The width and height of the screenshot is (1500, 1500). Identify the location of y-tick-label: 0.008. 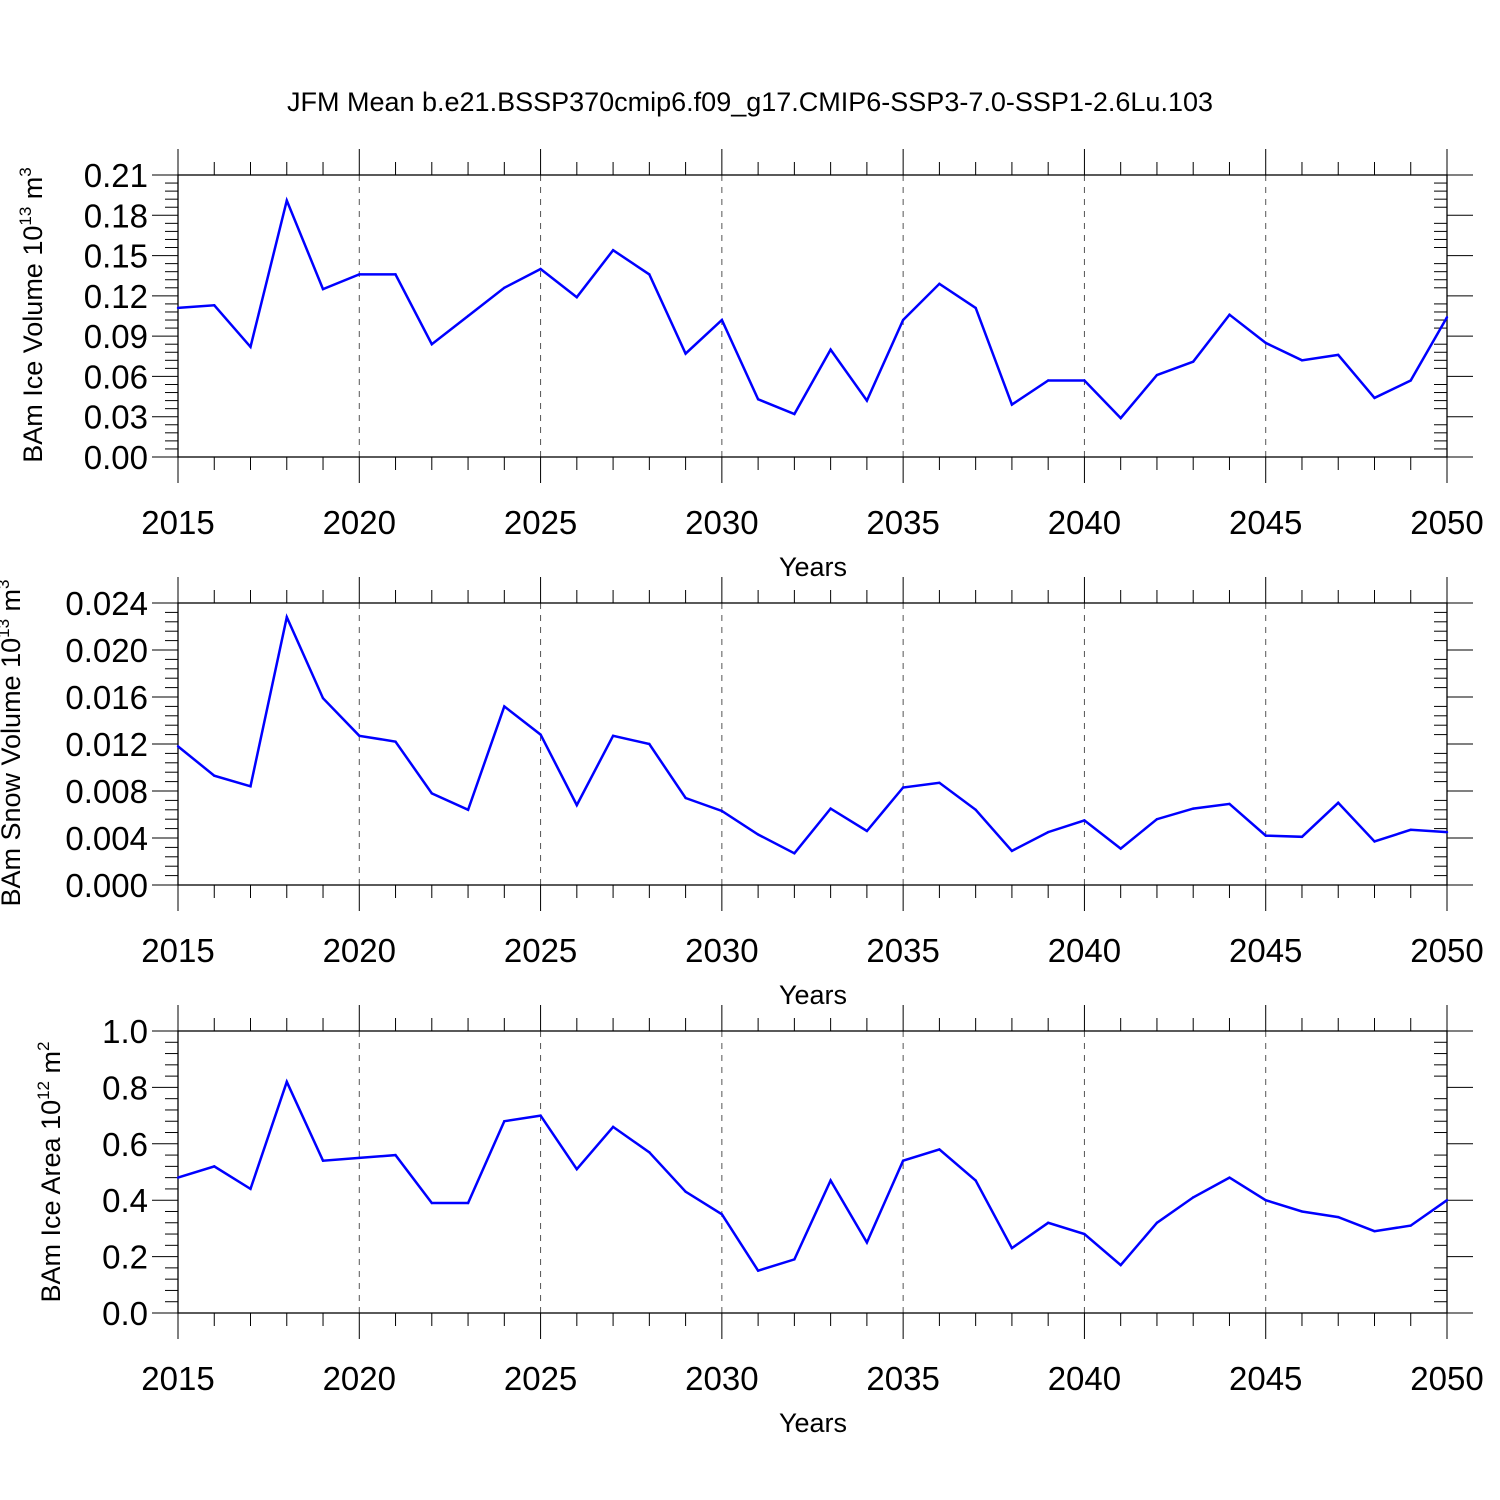
(106, 791).